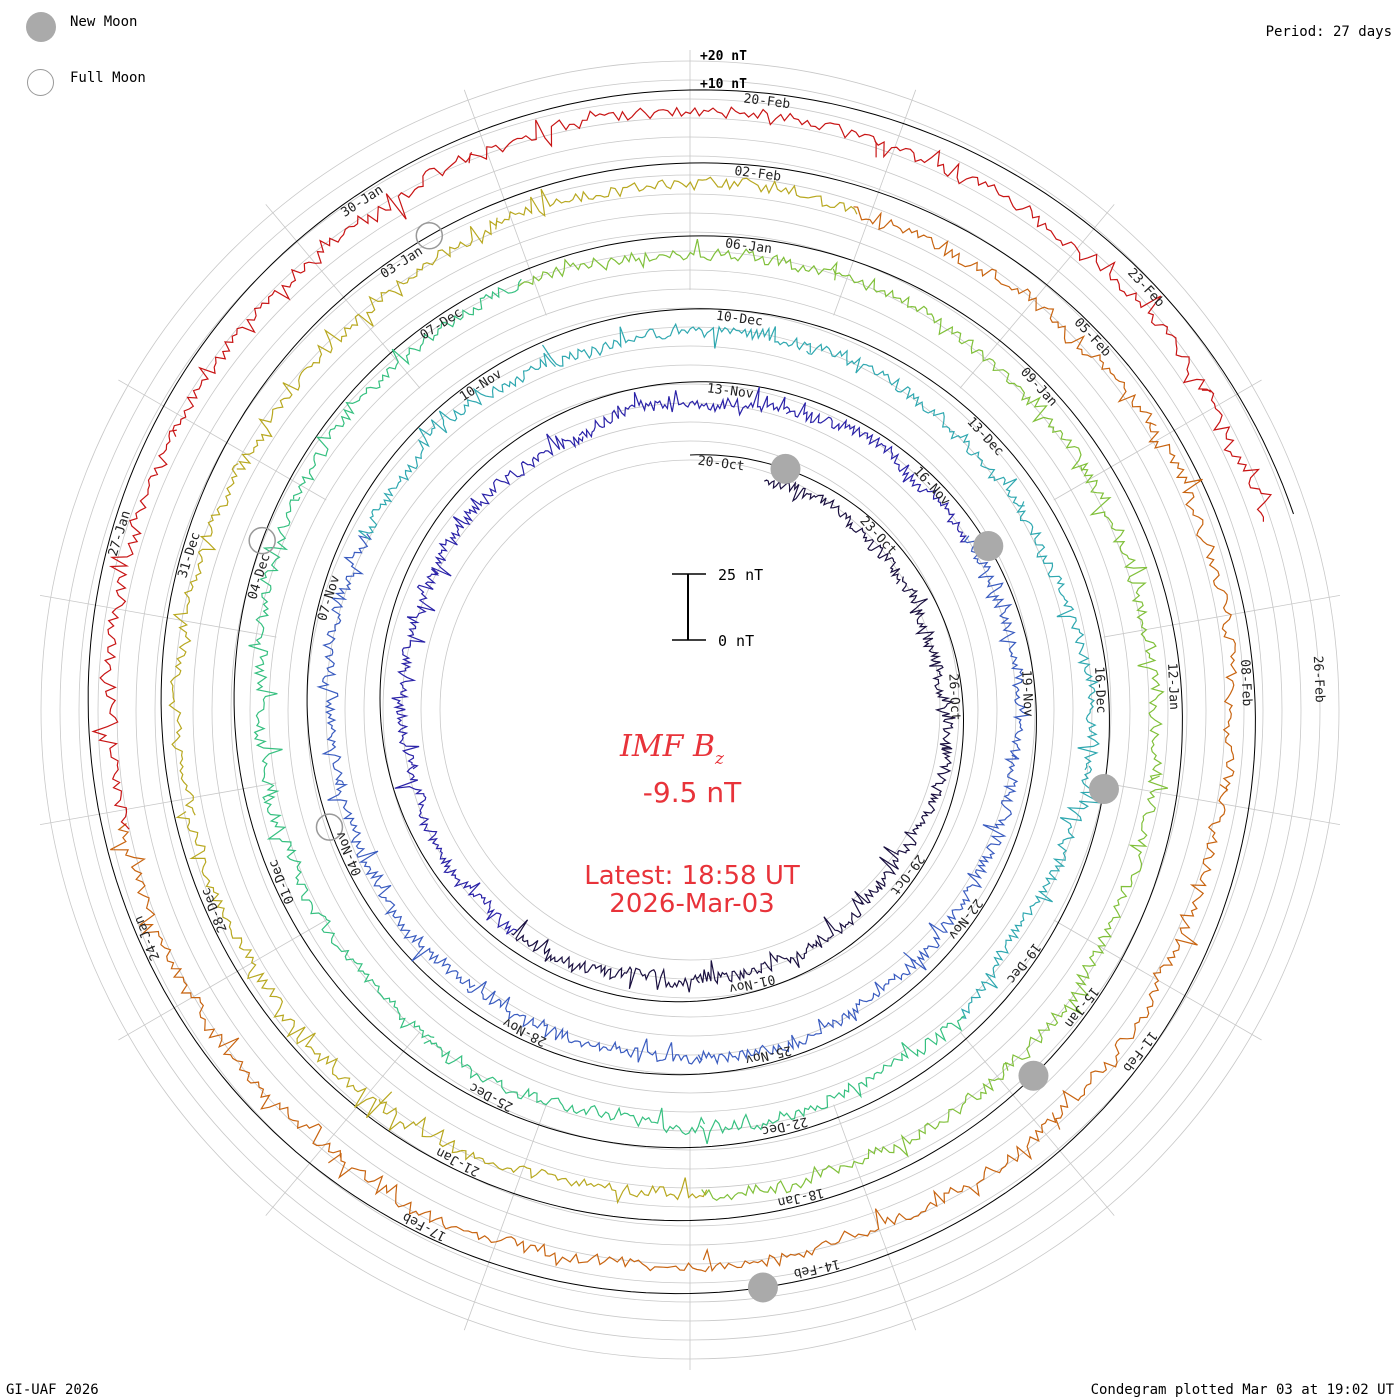  What do you see at coordinates (1172, 687) in the screenshot?
I see `date-label: 12-Jan` at bounding box center [1172, 687].